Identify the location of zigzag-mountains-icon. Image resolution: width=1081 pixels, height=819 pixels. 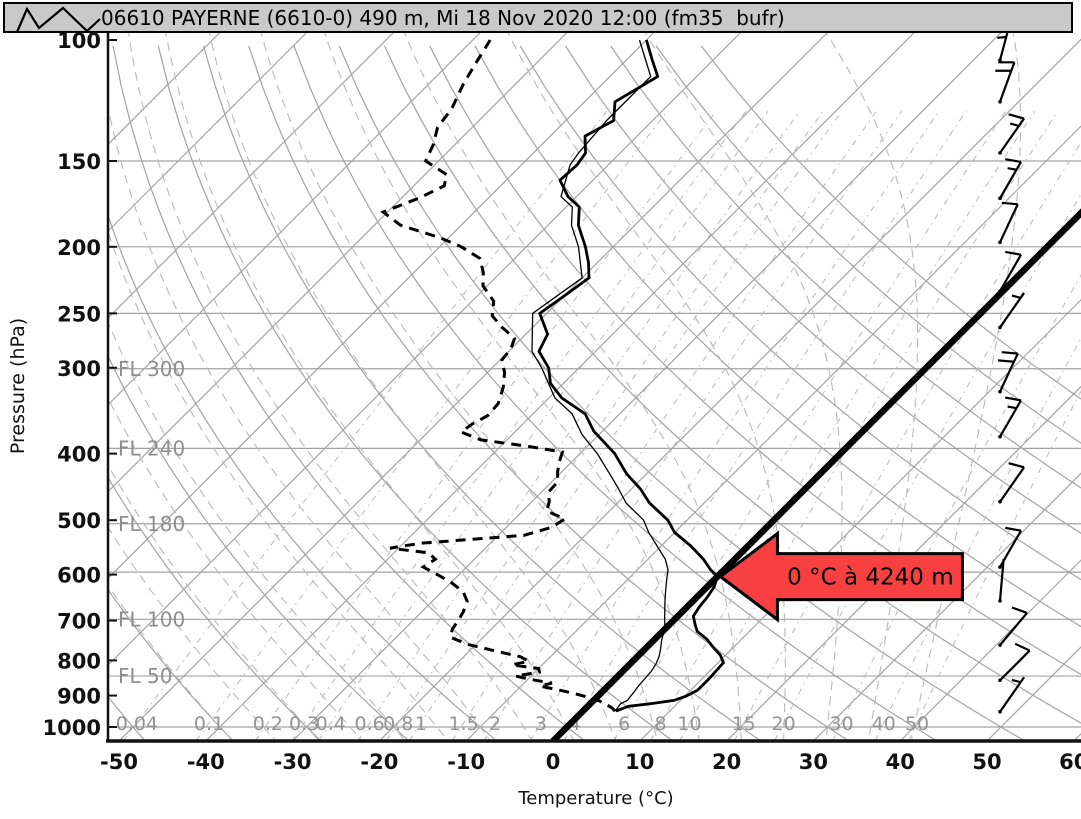
(58, 19).